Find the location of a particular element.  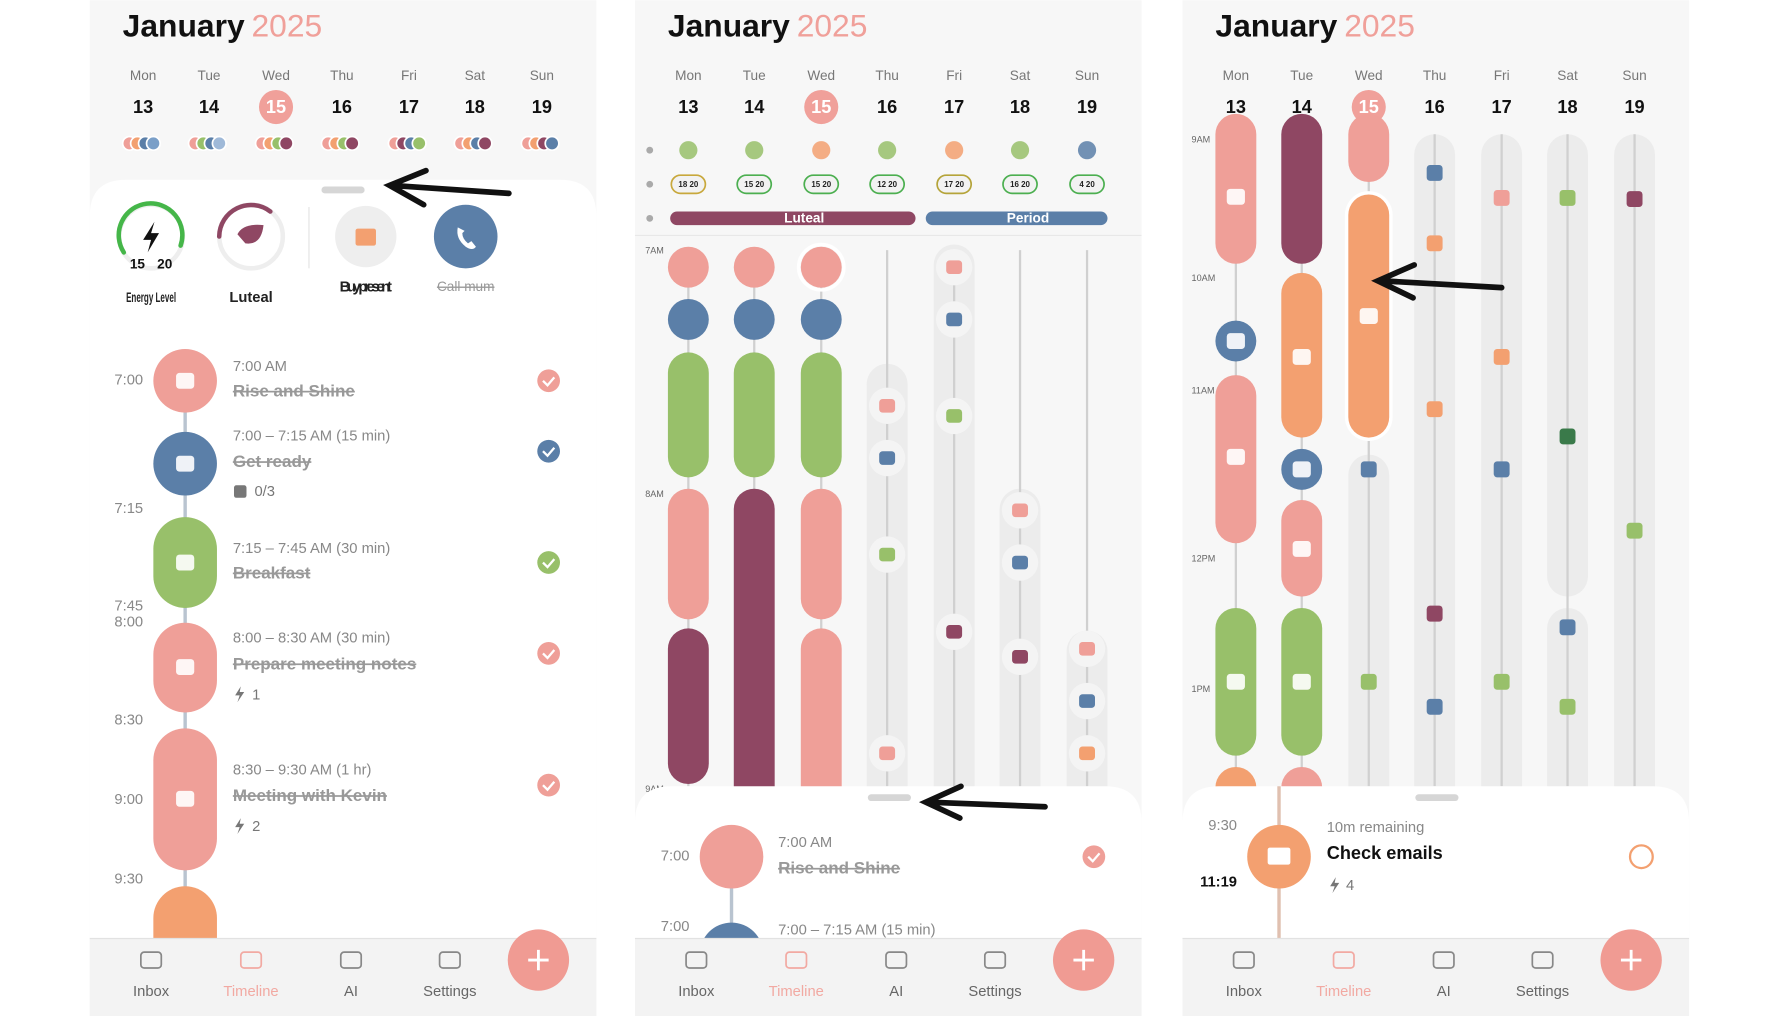

nav-item: Inbox is located at coordinates (1244, 992).